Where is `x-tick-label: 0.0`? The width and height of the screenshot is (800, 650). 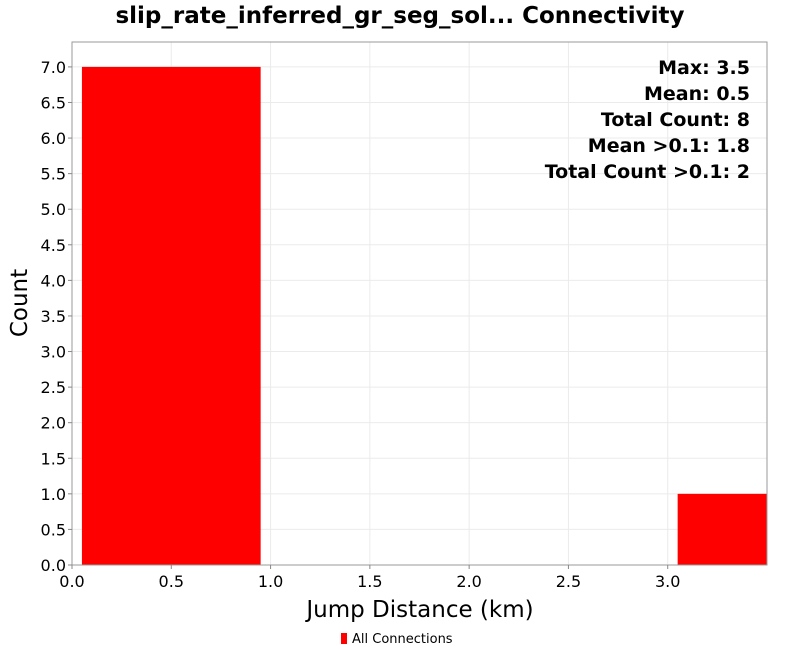 x-tick-label: 0.0 is located at coordinates (71, 581).